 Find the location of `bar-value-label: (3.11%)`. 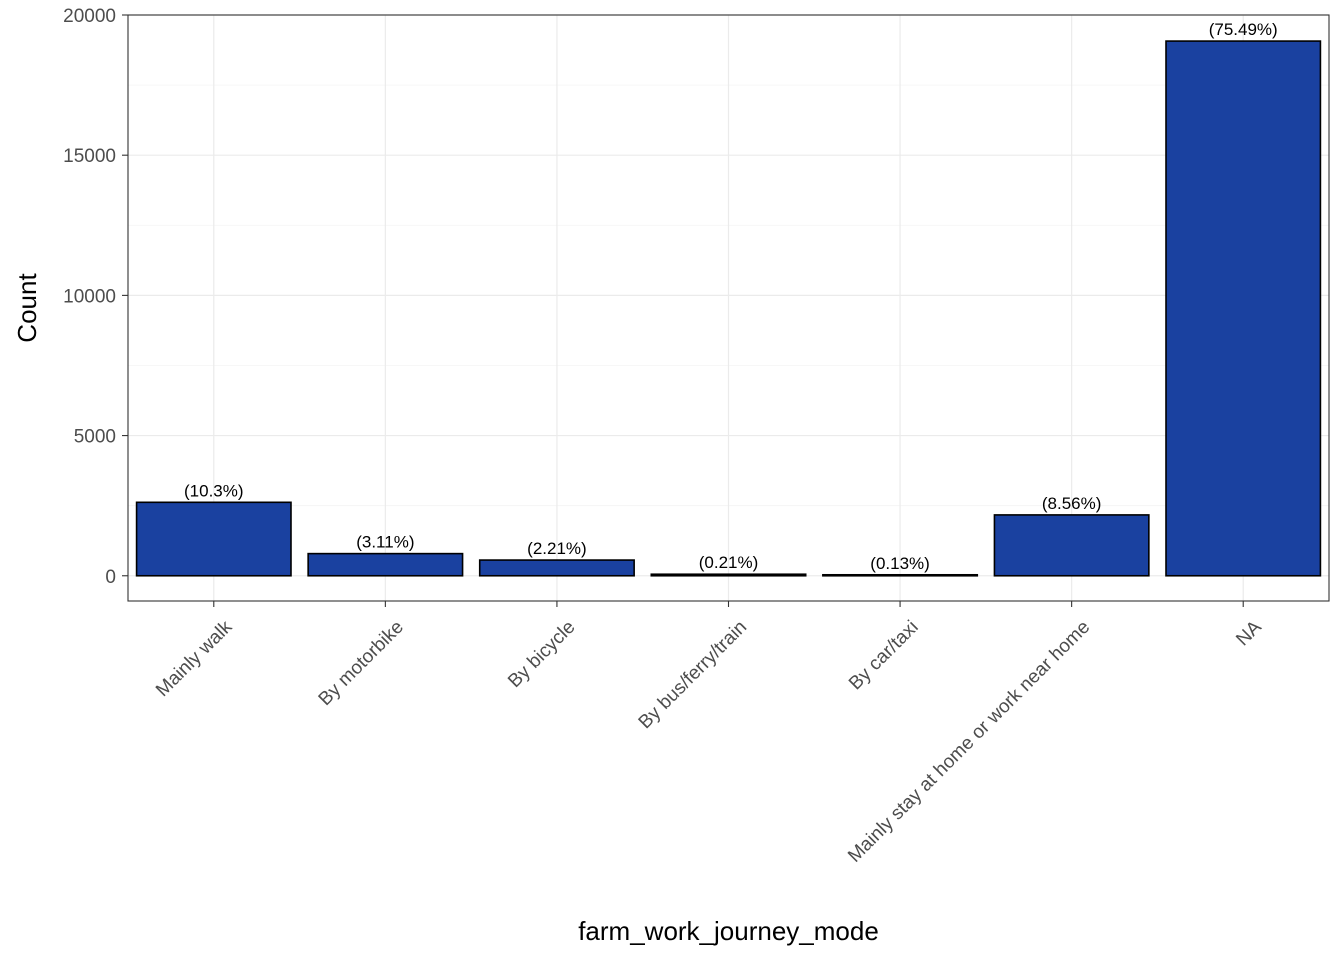

bar-value-label: (3.11%) is located at coordinates (385, 542).